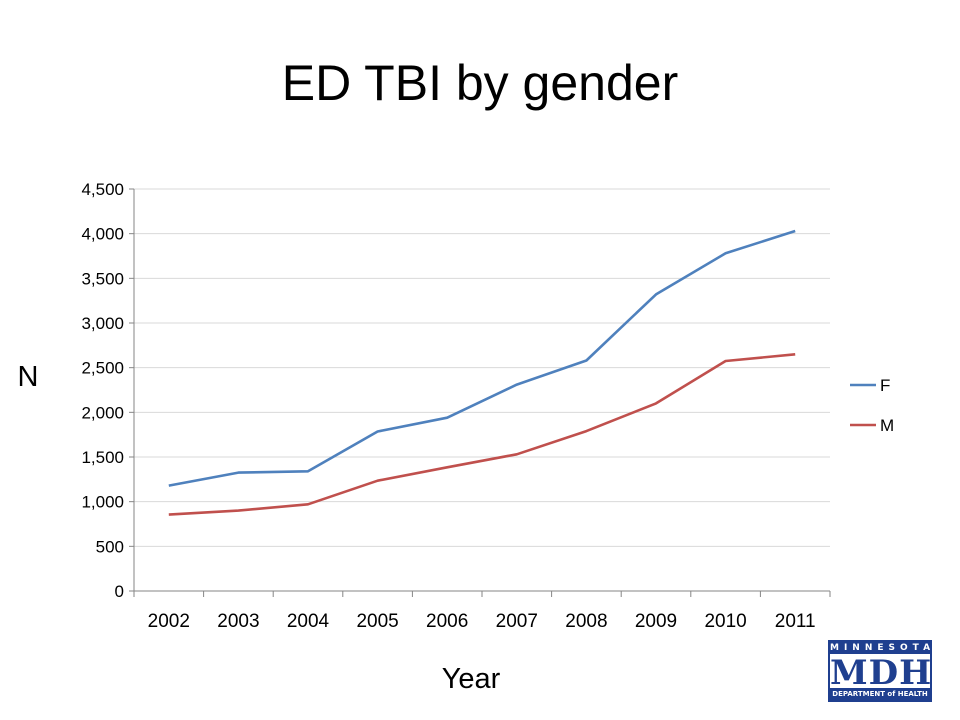 This screenshot has height=720, width=960. What do you see at coordinates (471, 679) in the screenshot?
I see `x-axis-title: Year` at bounding box center [471, 679].